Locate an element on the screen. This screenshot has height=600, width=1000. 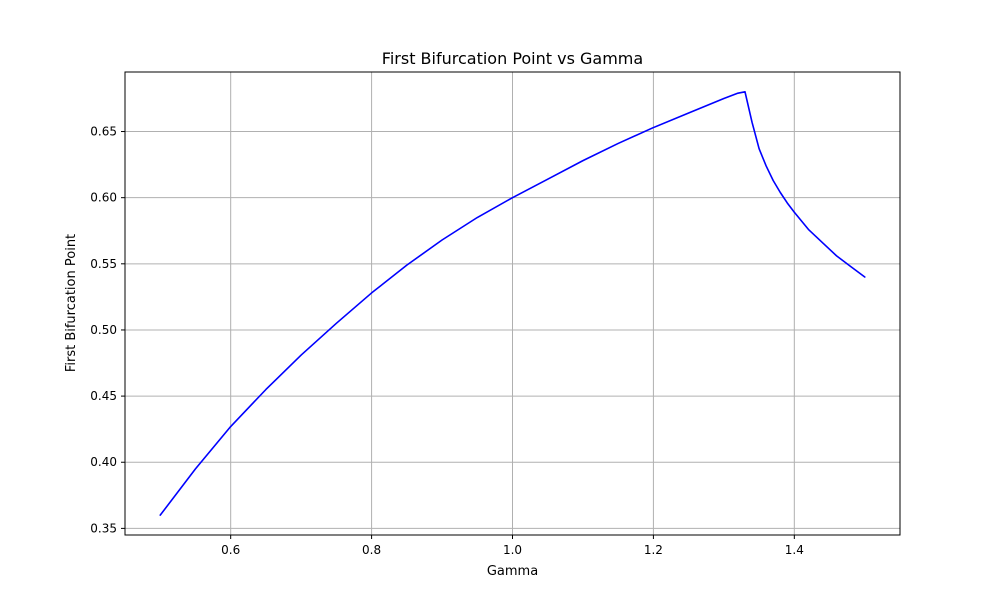
x-tick-label: 0.6 is located at coordinates (230, 550).